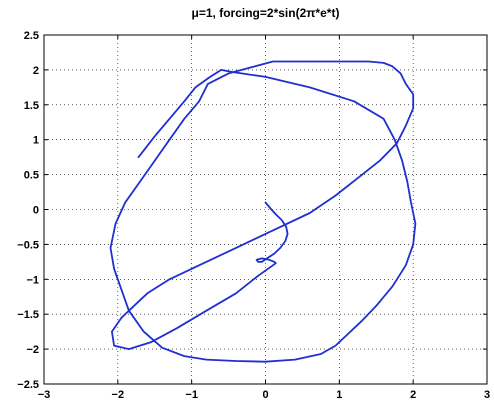 This screenshot has height=405, width=494. Describe the element at coordinates (36, 71) in the screenshot. I see `y-tick-label: 2` at that location.